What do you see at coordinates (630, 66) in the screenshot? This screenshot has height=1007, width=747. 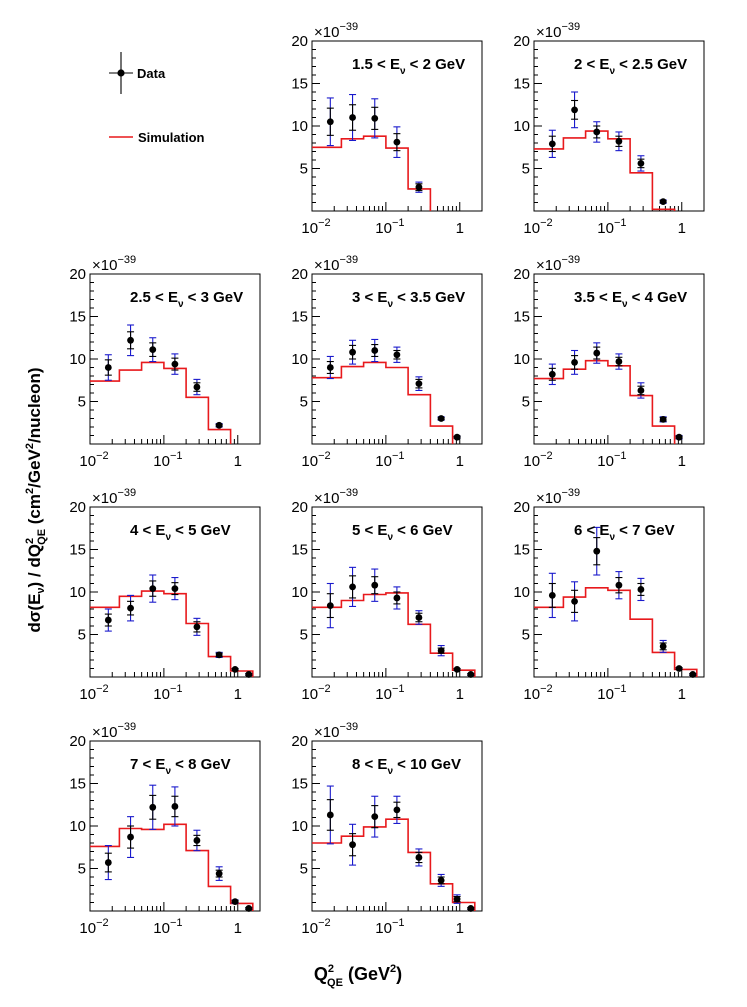 I see `panel-title: 2 < Eν < 2.5 GeV` at bounding box center [630, 66].